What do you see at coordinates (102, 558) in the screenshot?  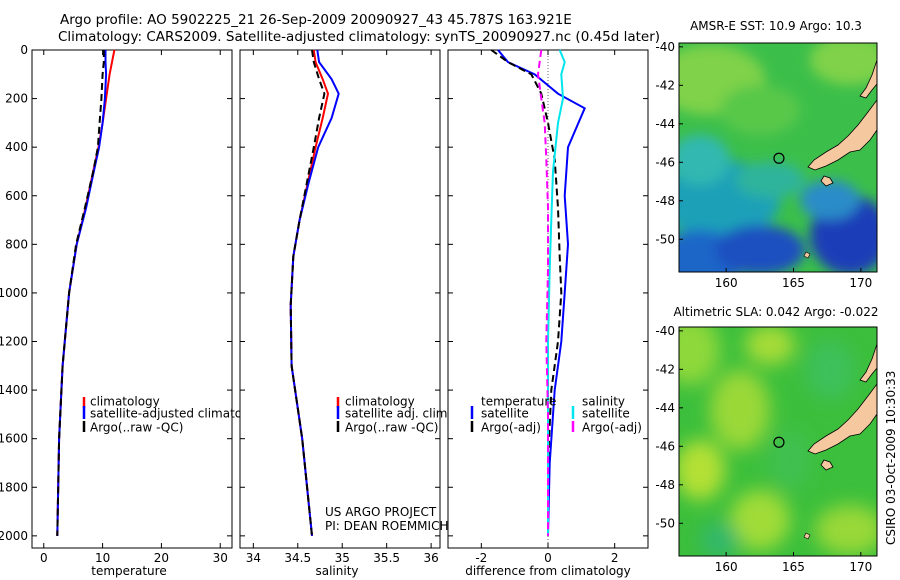 I see `x-tick-label: 10` at bounding box center [102, 558].